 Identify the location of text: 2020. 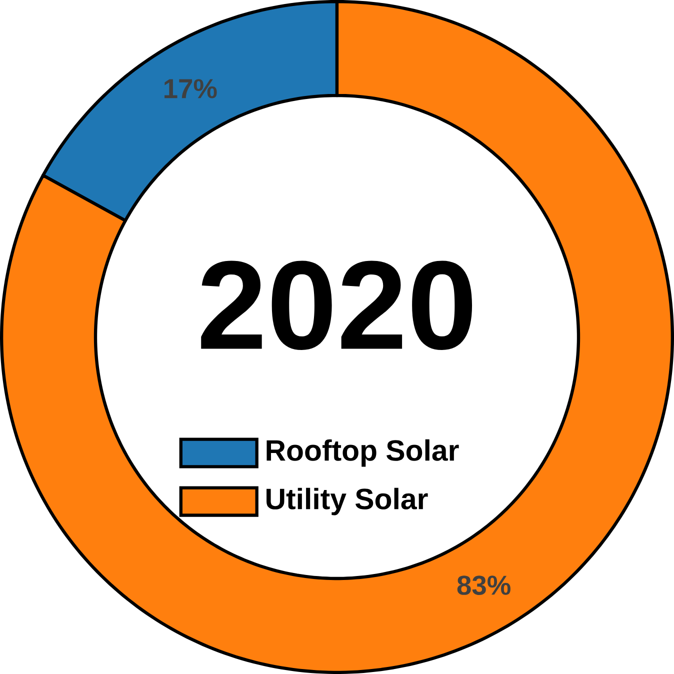
(336, 305).